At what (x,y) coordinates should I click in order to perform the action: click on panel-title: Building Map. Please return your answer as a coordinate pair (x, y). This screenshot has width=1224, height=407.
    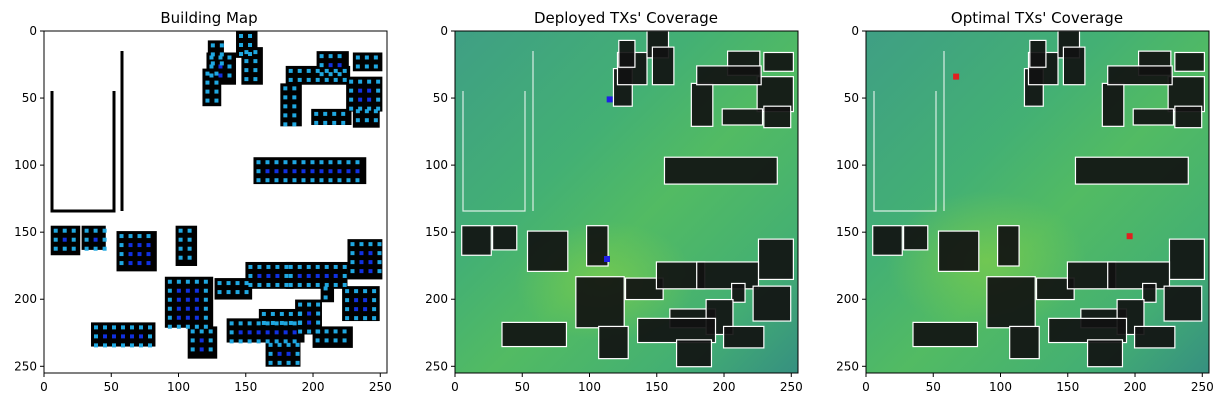
    Looking at the image, I should click on (208, 18).